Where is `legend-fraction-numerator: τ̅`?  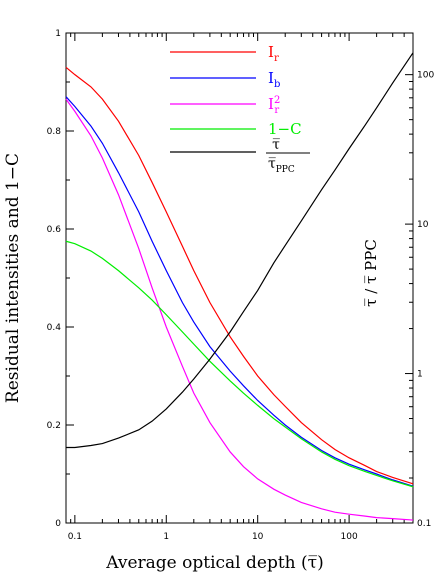
legend-fraction-numerator: τ̅ is located at coordinates (276, 145).